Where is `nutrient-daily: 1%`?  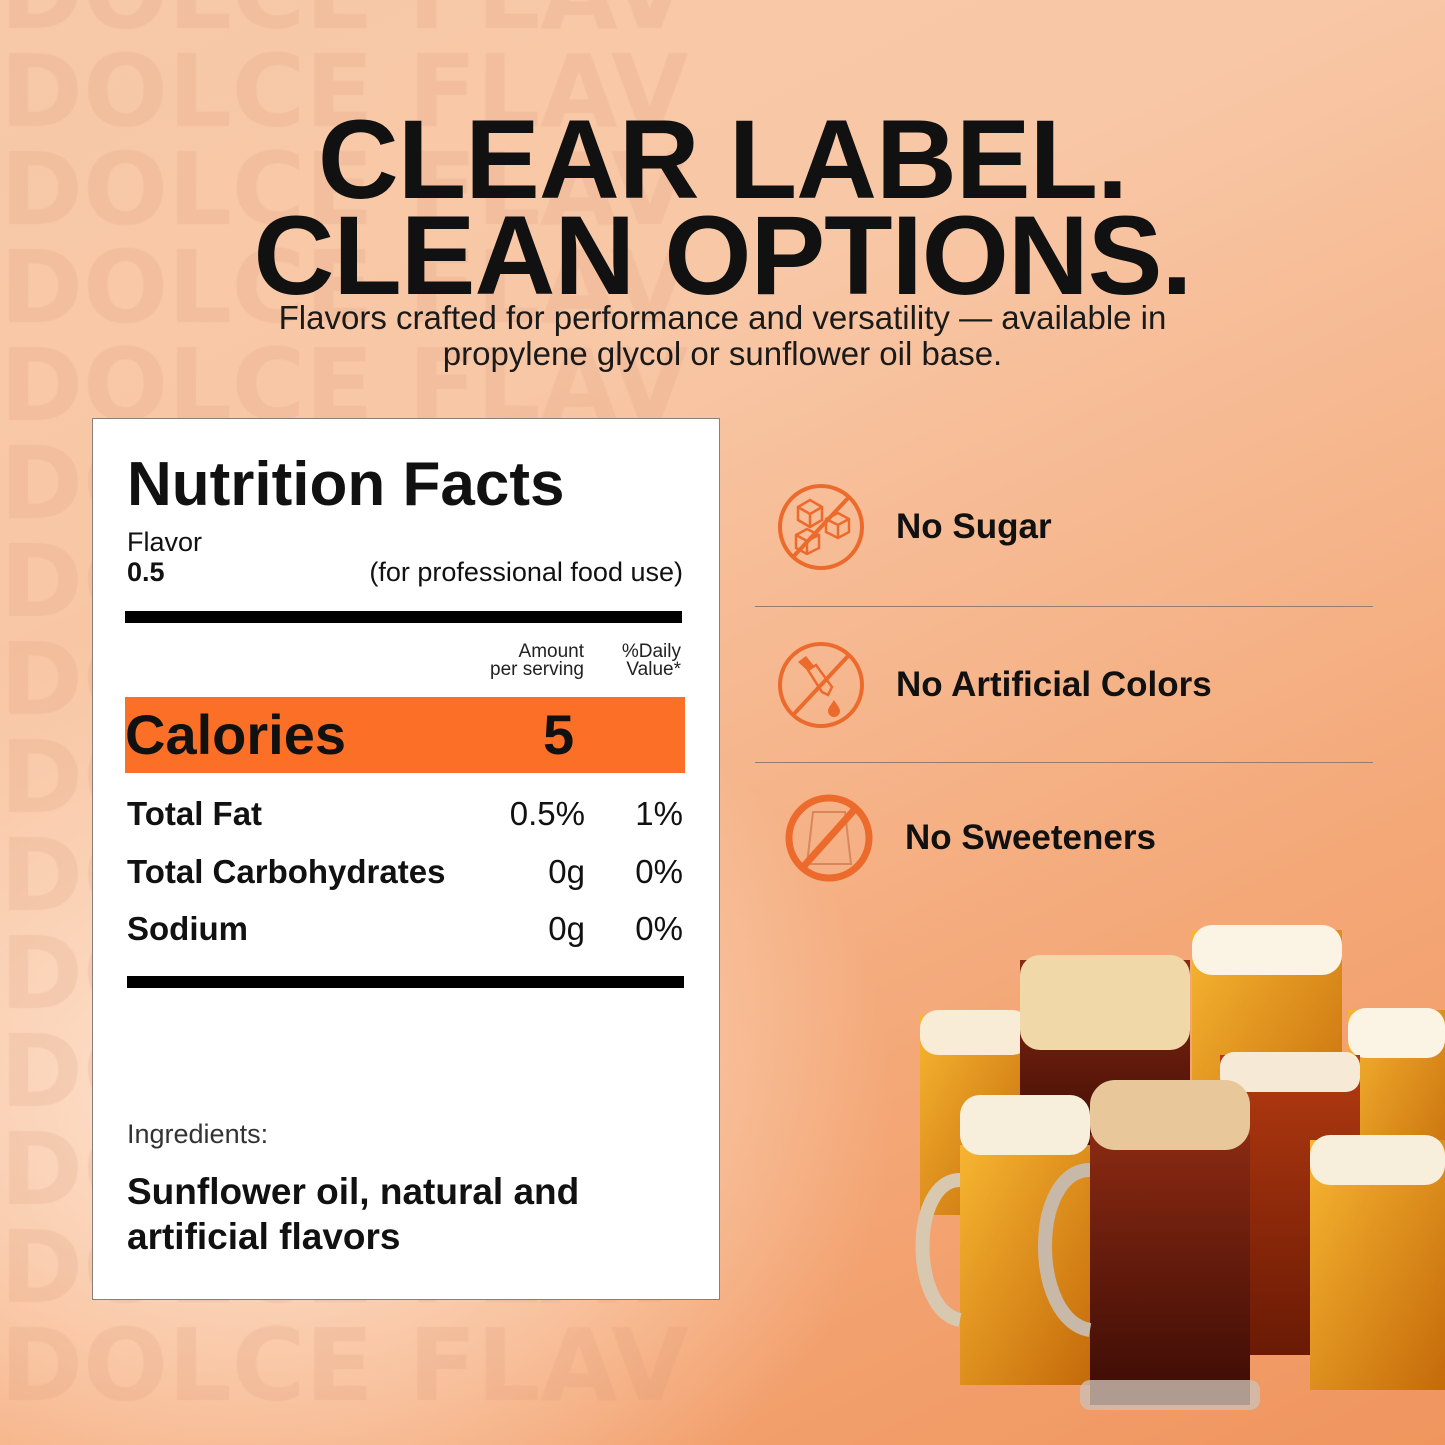 nutrient-daily: 1% is located at coordinates (659, 813).